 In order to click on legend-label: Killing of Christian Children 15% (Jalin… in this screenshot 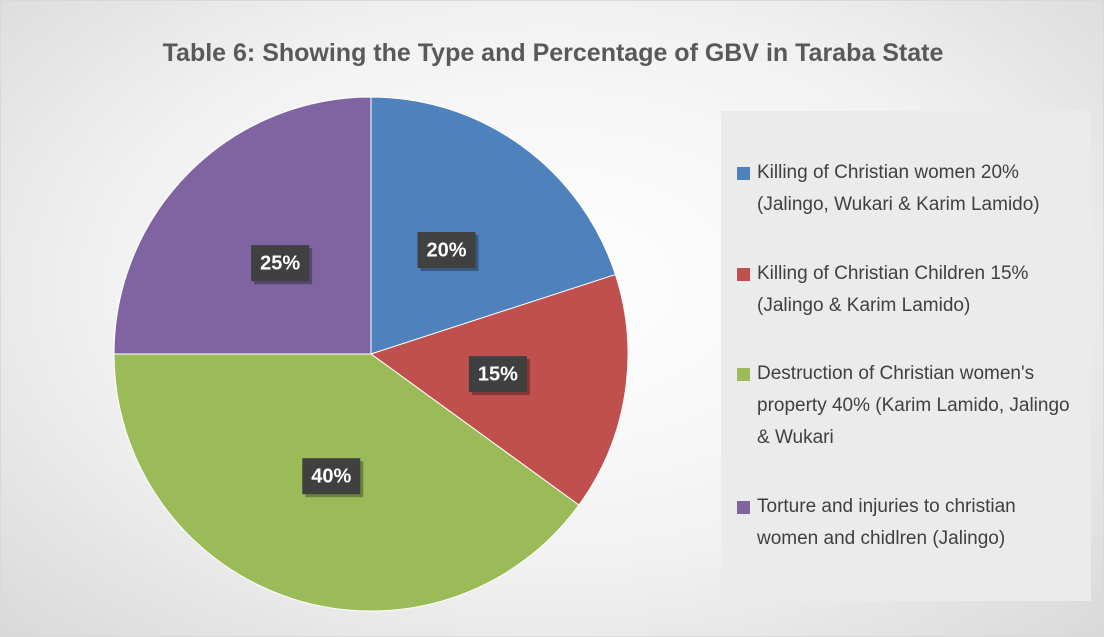, I will do `click(893, 289)`.